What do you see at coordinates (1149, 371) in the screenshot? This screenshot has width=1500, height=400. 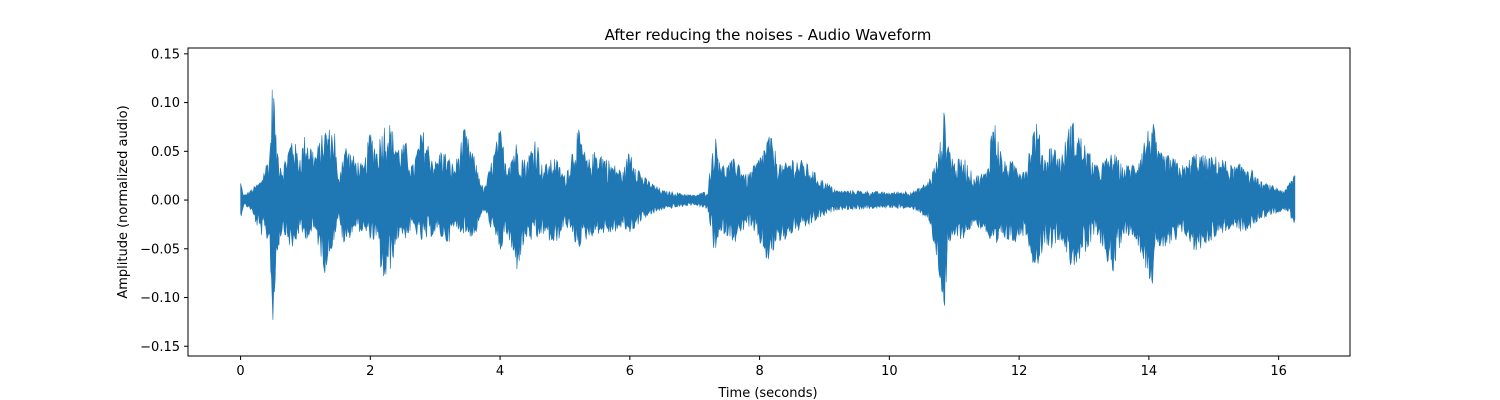 I see `x-tick-label: 14` at bounding box center [1149, 371].